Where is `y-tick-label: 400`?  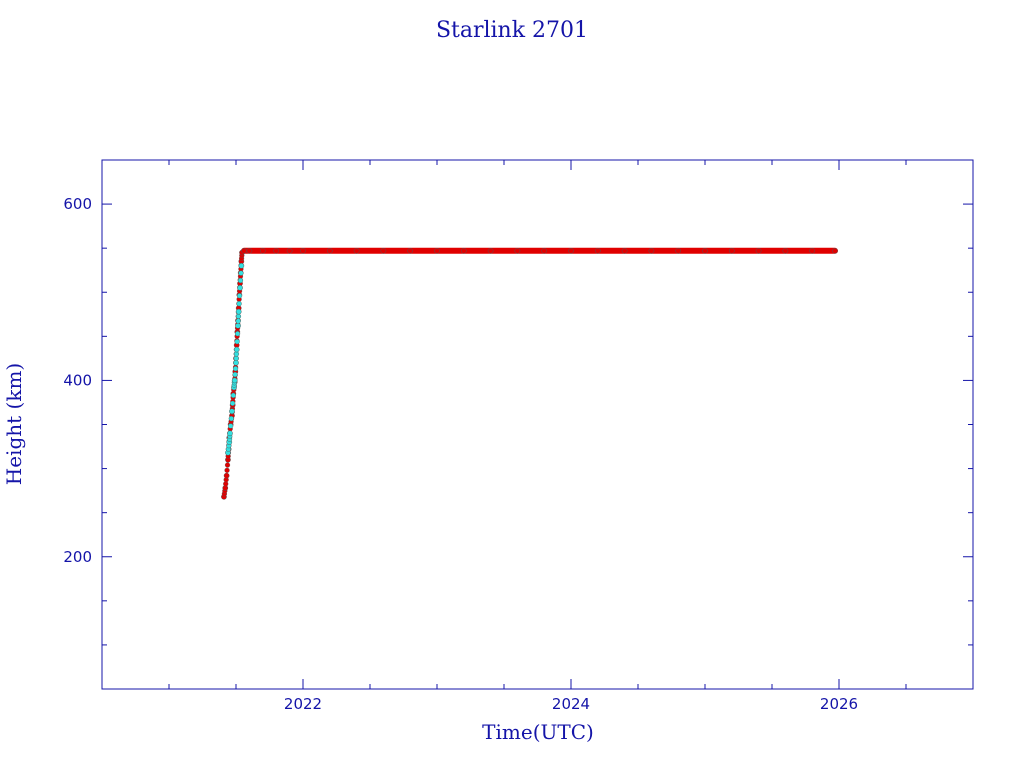
y-tick-label: 400 is located at coordinates (77, 380).